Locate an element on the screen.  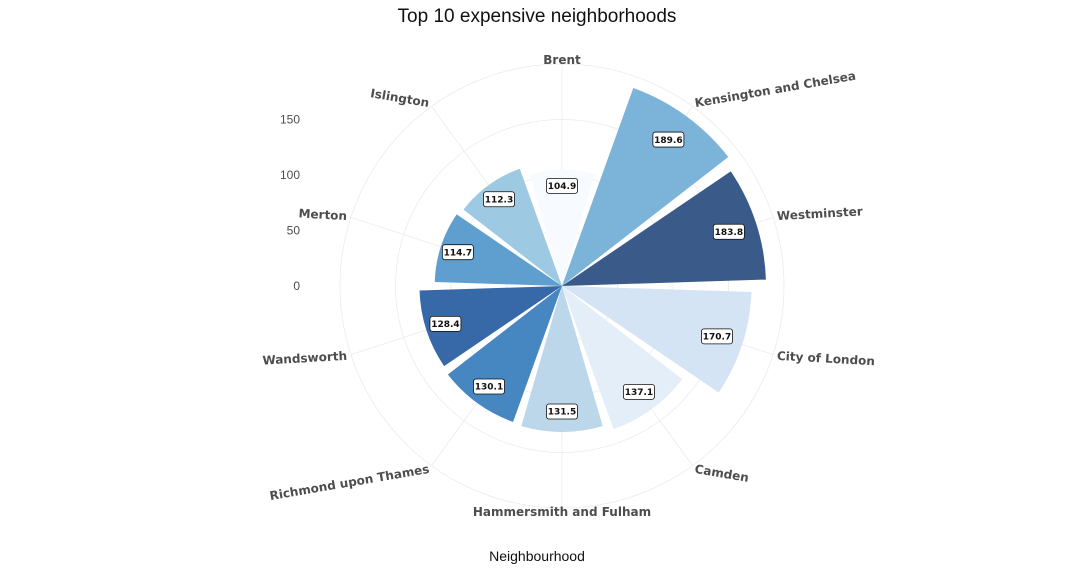
value-text: 130.1 is located at coordinates (489, 388).